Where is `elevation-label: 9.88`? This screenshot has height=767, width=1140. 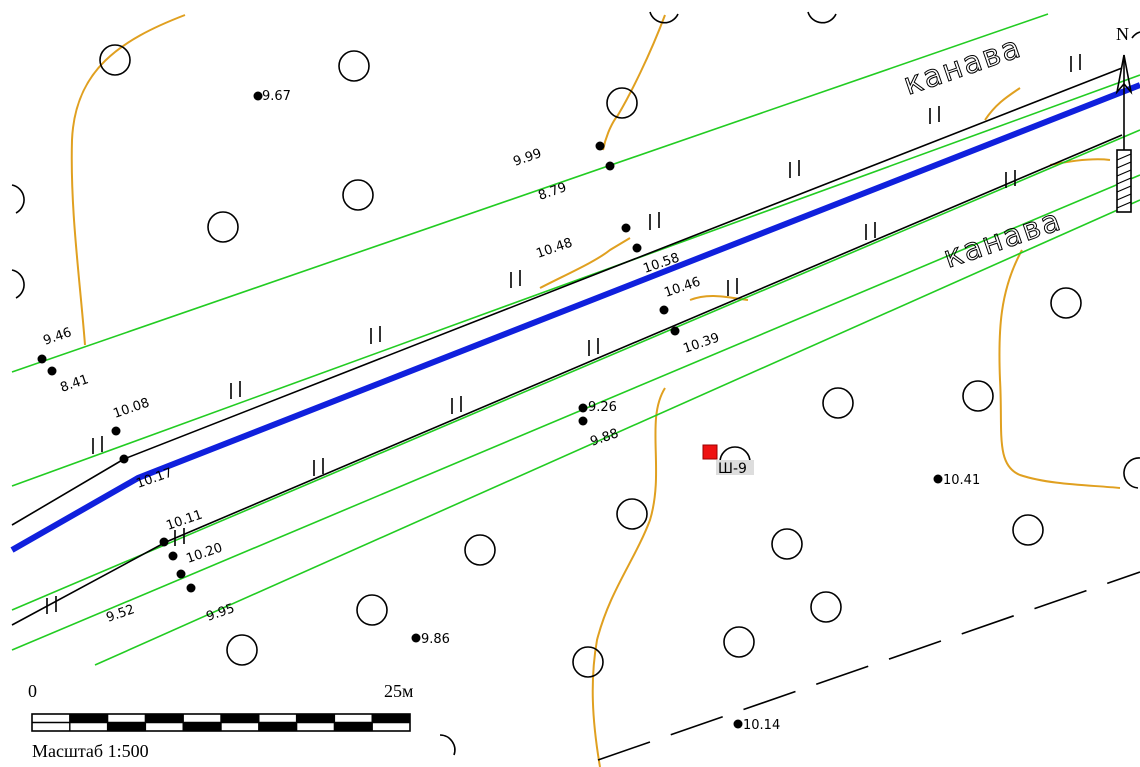
elevation-label: 9.88 is located at coordinates (604, 438).